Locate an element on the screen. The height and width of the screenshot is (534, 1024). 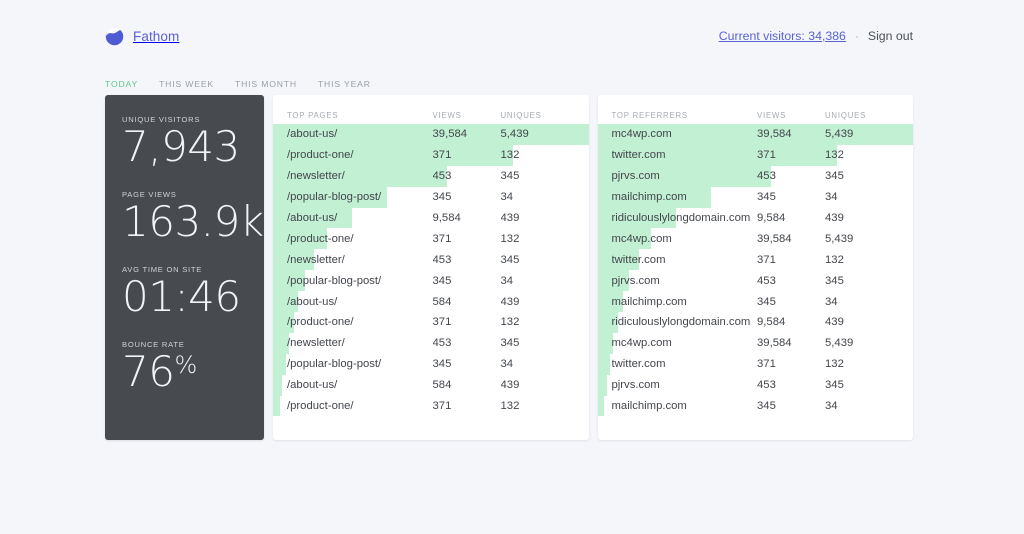
tab-today: TODAY is located at coordinates (122, 84).